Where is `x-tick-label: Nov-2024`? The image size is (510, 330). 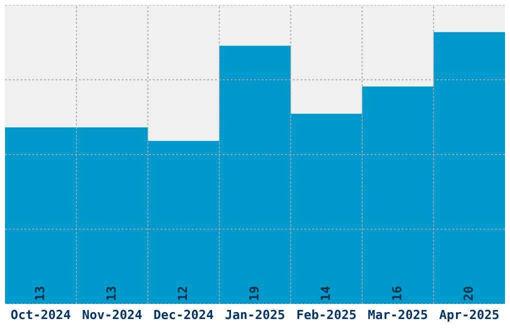
x-tick-label: Nov-2024 is located at coordinates (112, 315).